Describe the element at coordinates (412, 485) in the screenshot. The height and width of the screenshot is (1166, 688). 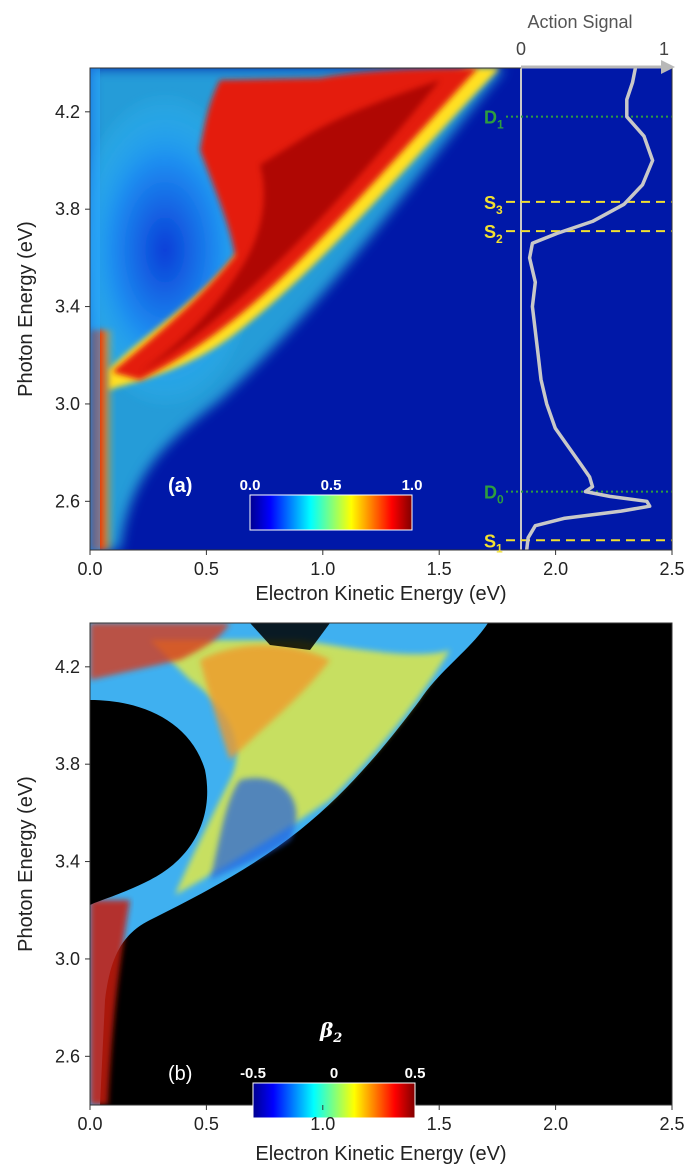
I see `colorbar-a-tick-2: 1.0` at that location.